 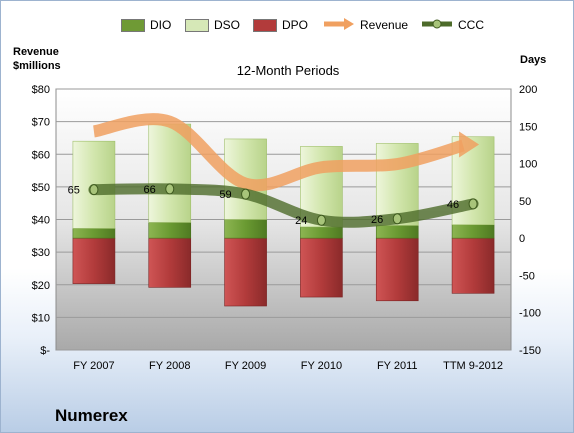 What do you see at coordinates (377, 220) in the screenshot?
I see `ccc-data-label: 26` at bounding box center [377, 220].